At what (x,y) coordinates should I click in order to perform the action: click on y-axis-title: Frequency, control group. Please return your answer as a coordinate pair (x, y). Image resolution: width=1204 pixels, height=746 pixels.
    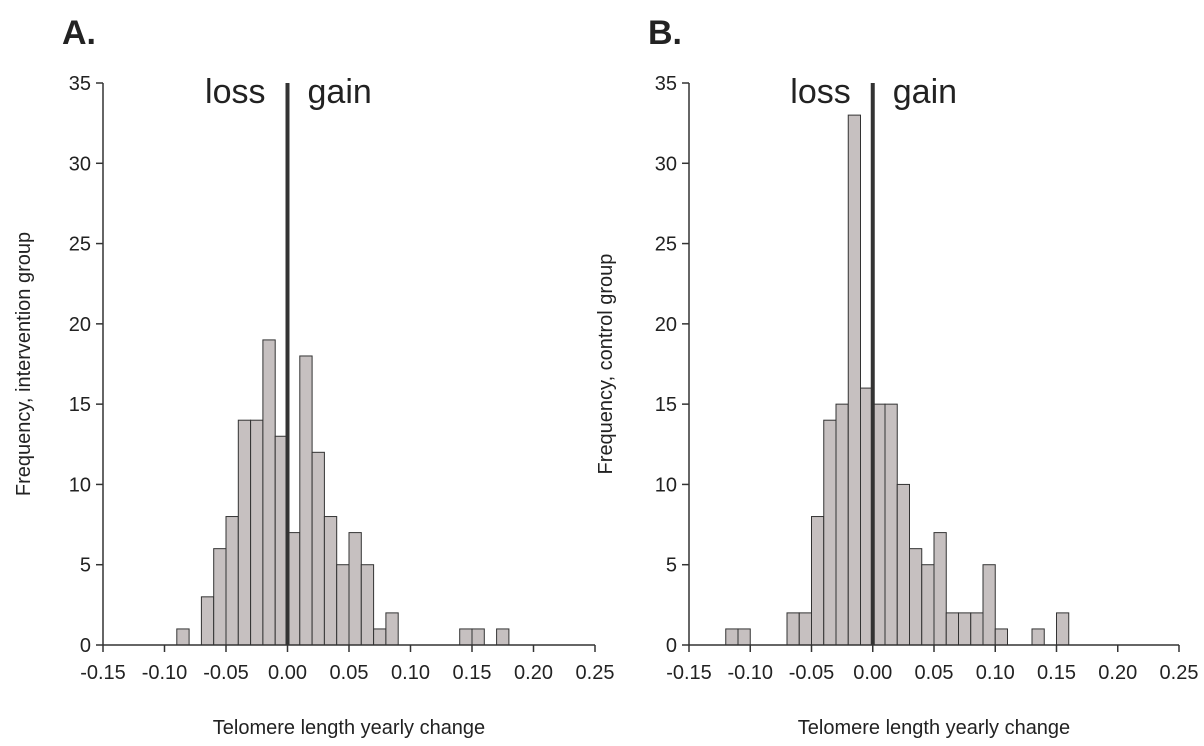
    Looking at the image, I should click on (606, 364).